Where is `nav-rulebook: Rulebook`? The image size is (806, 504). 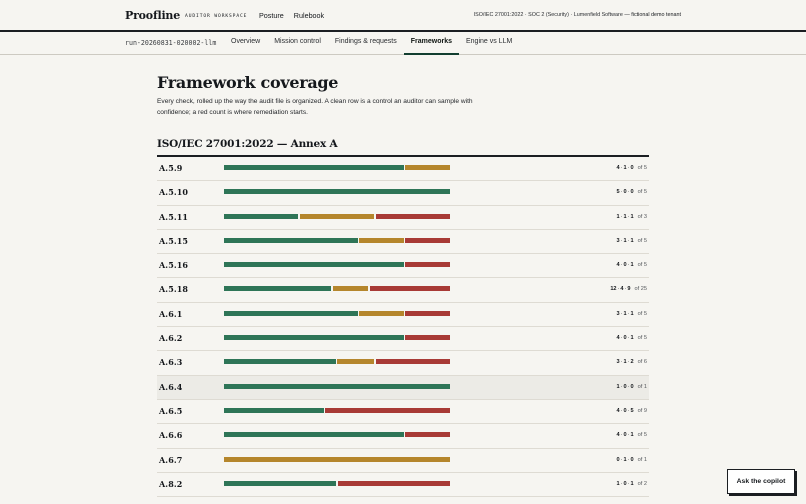 nav-rulebook: Rulebook is located at coordinates (309, 15).